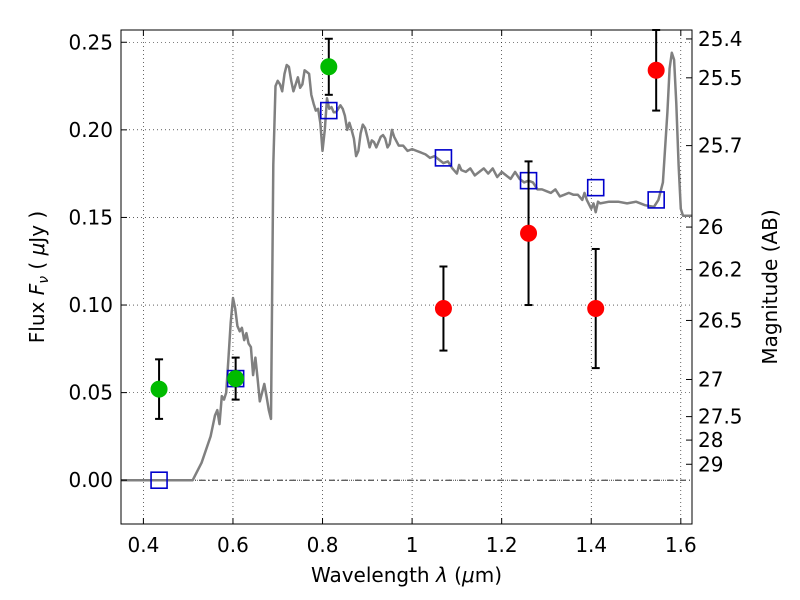 The image size is (800, 600). I want to click on y-tick-label: 0.25, so click(90, 42).